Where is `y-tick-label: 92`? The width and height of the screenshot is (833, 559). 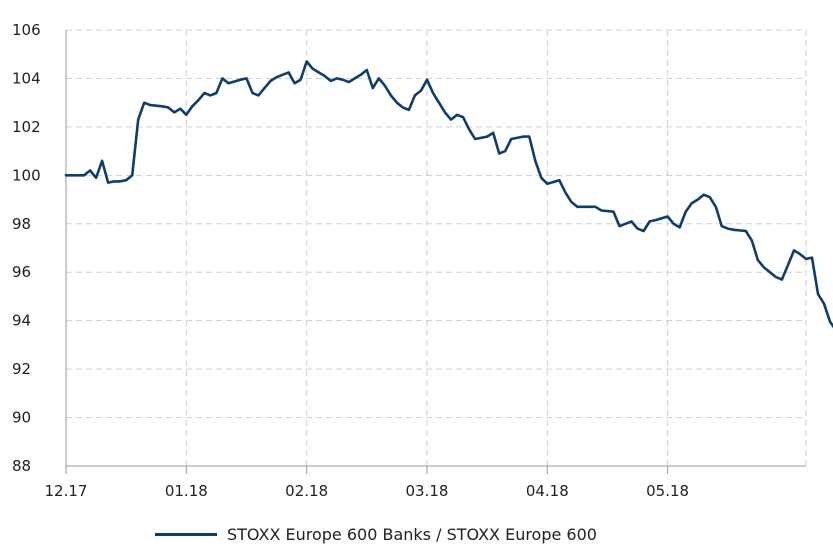 y-tick-label: 92 is located at coordinates (21, 369).